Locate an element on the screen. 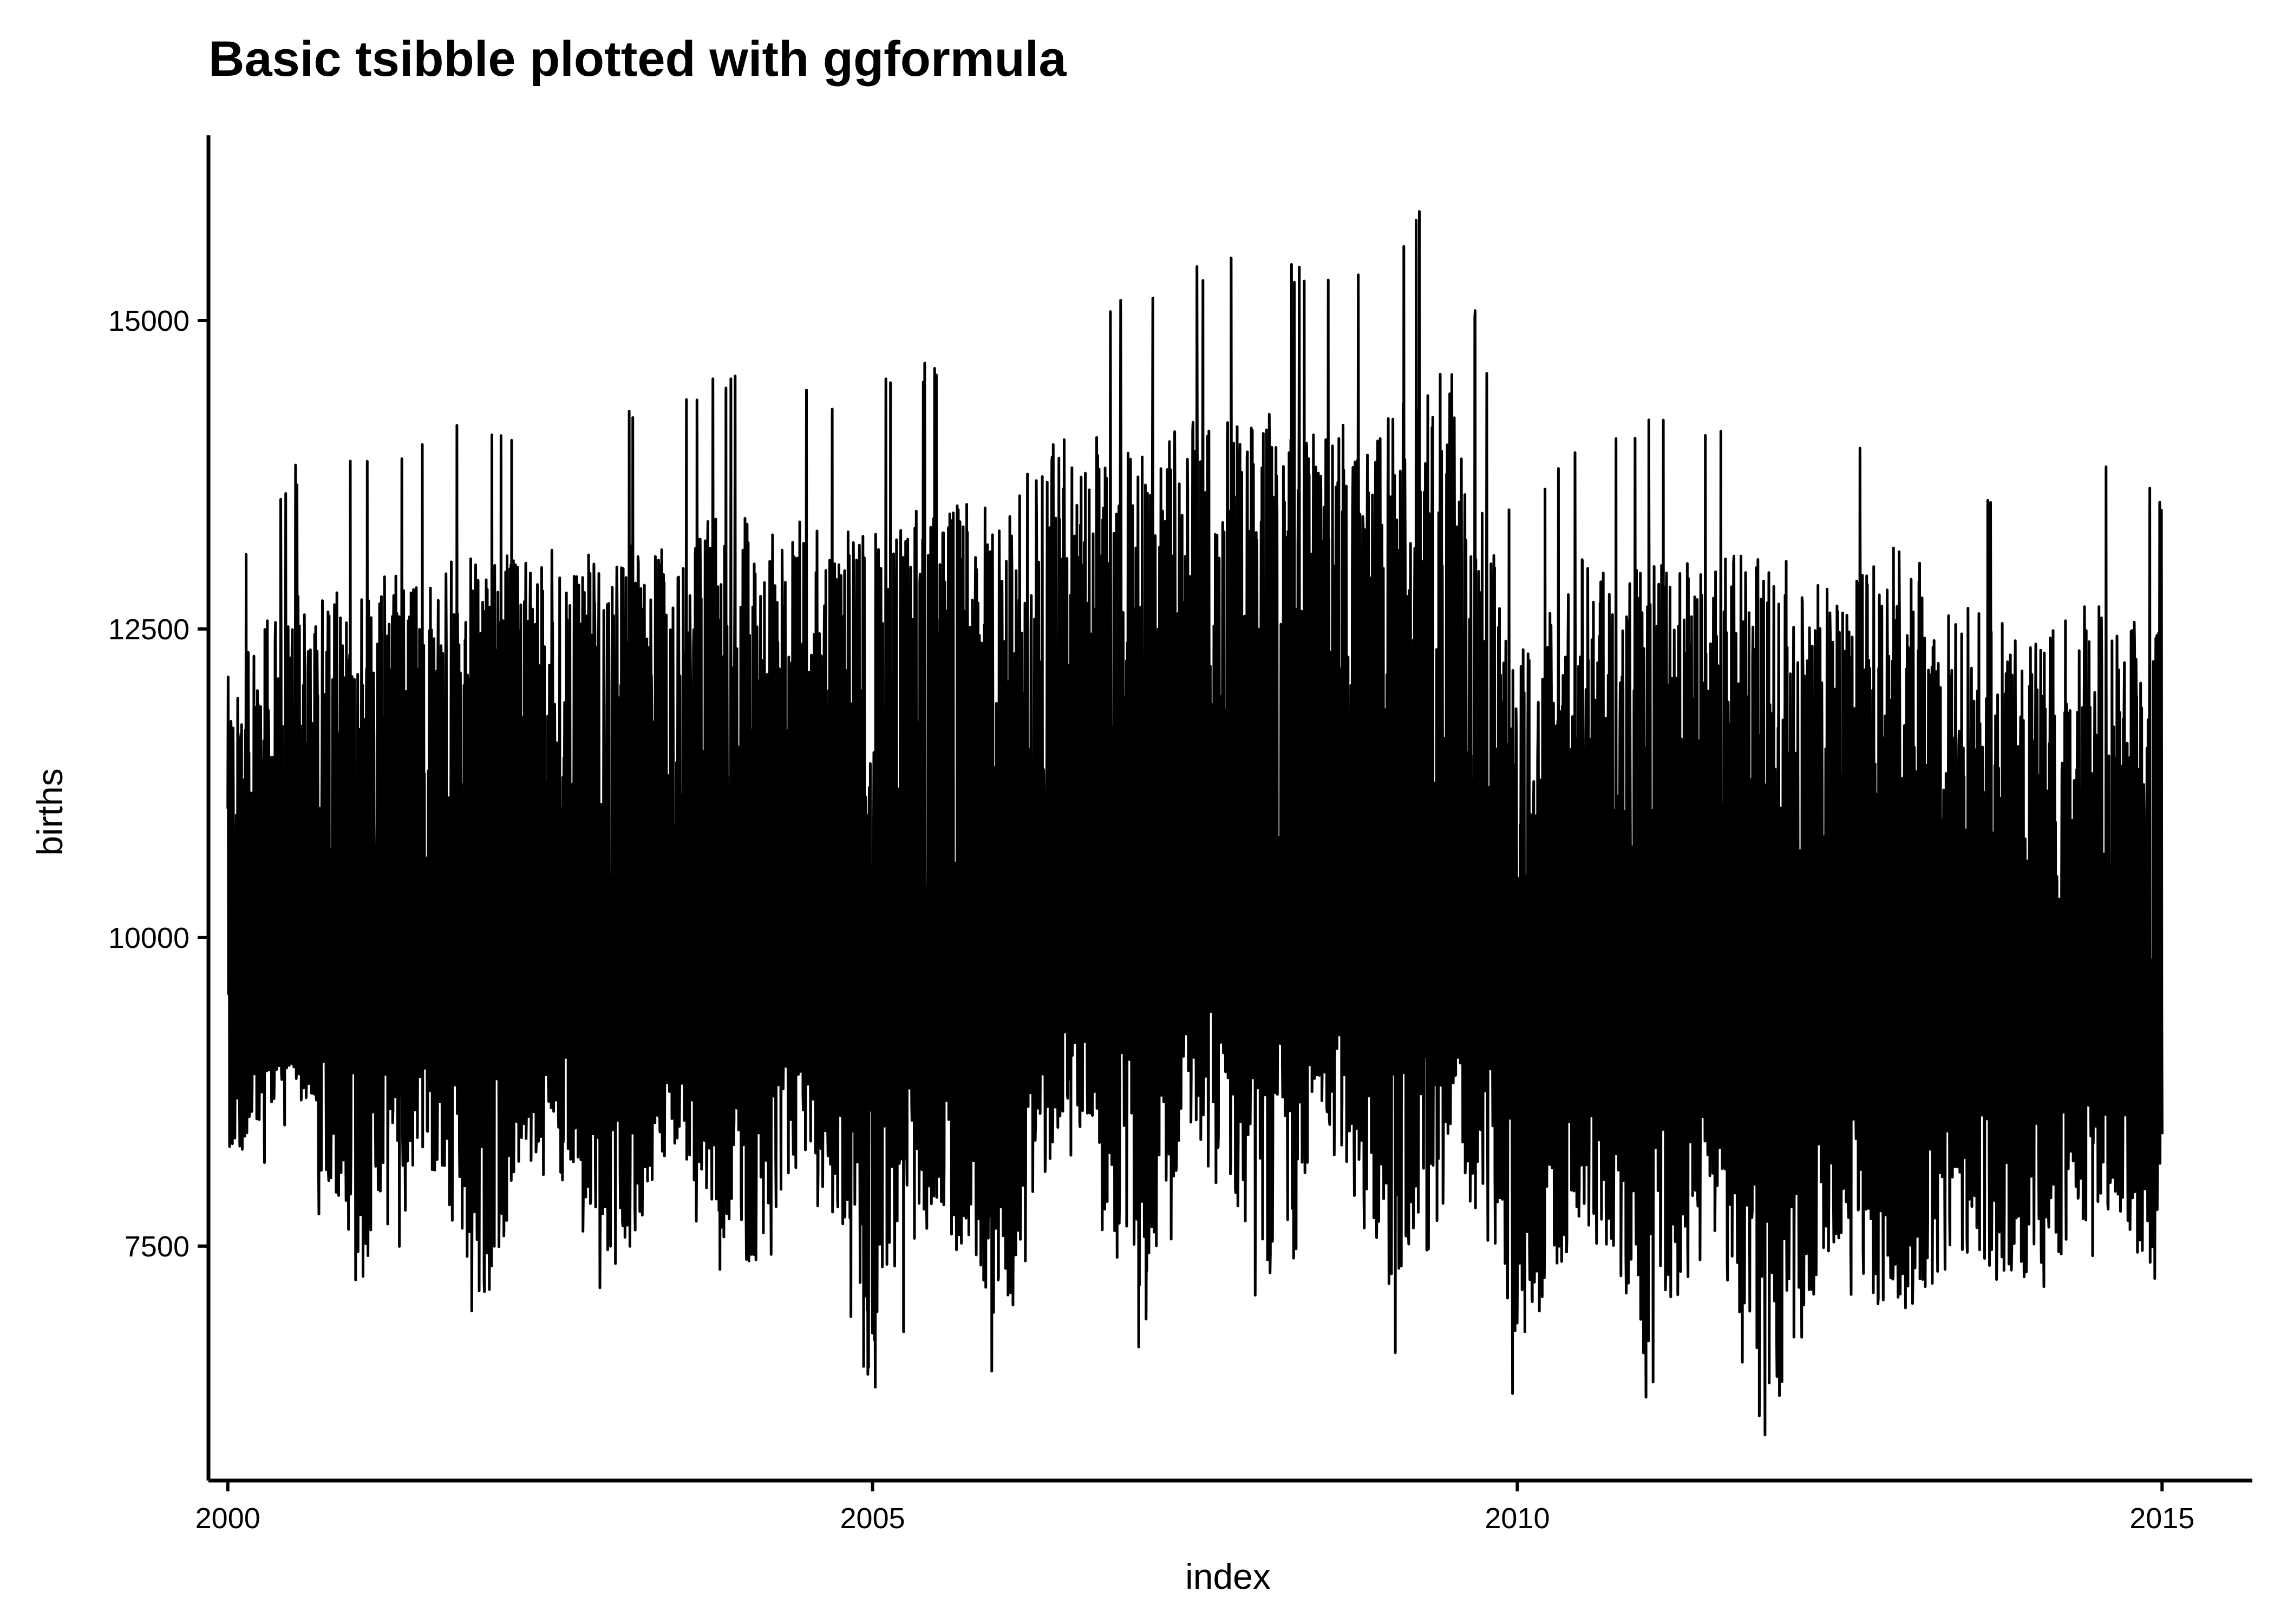  y-tick-label: 15000 is located at coordinates (149, 321).